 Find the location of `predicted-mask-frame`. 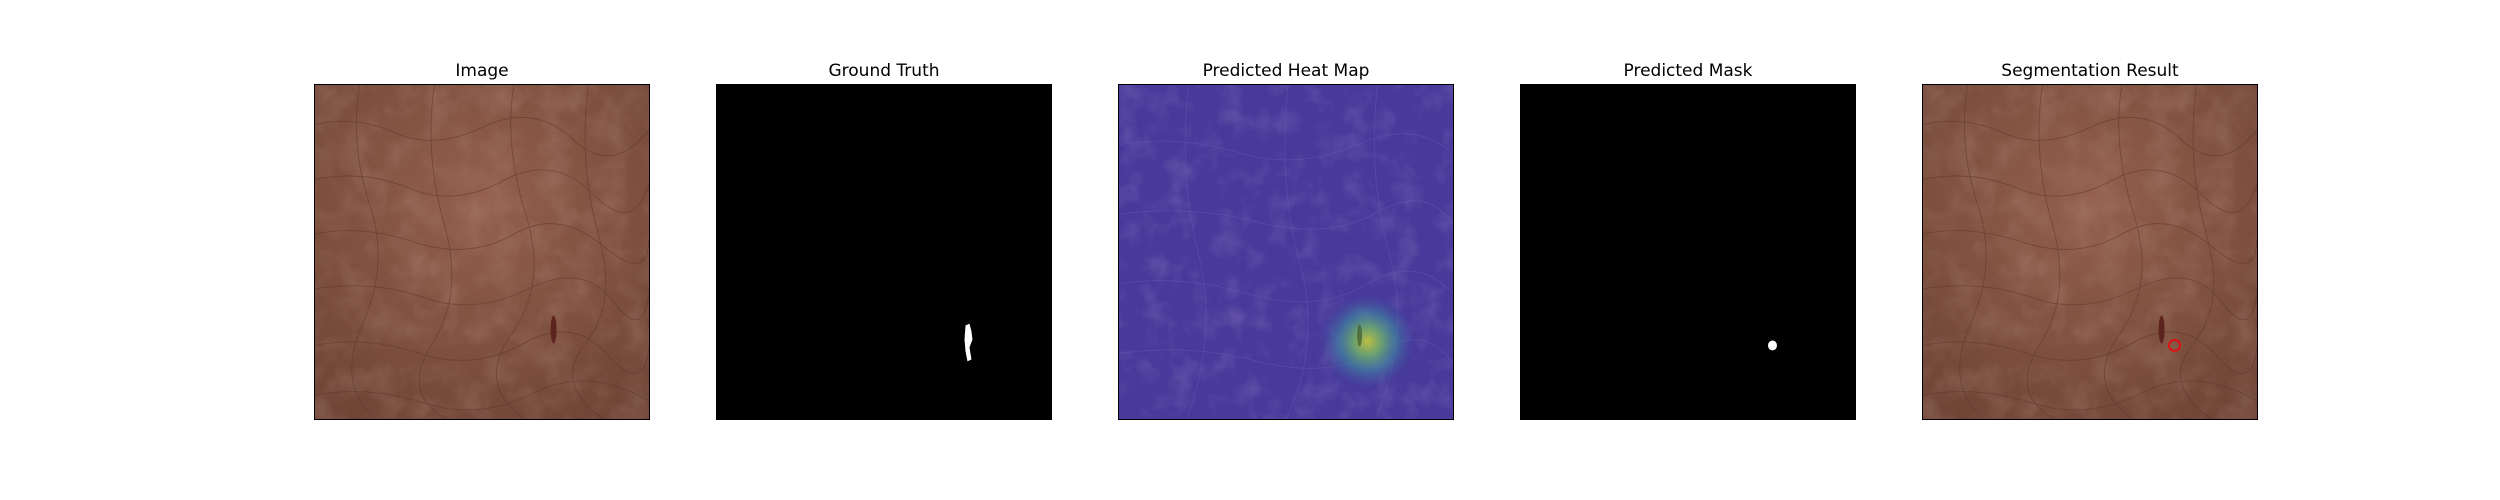

predicted-mask-frame is located at coordinates (1688, 252).